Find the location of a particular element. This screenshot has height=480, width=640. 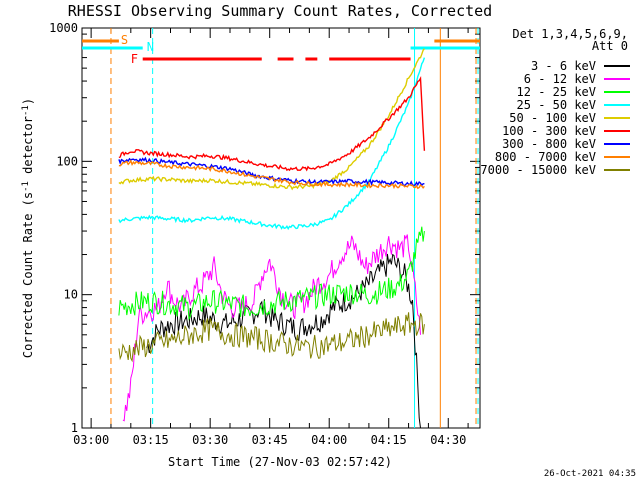

x-tick-label: 04:00 is located at coordinates (329, 440).